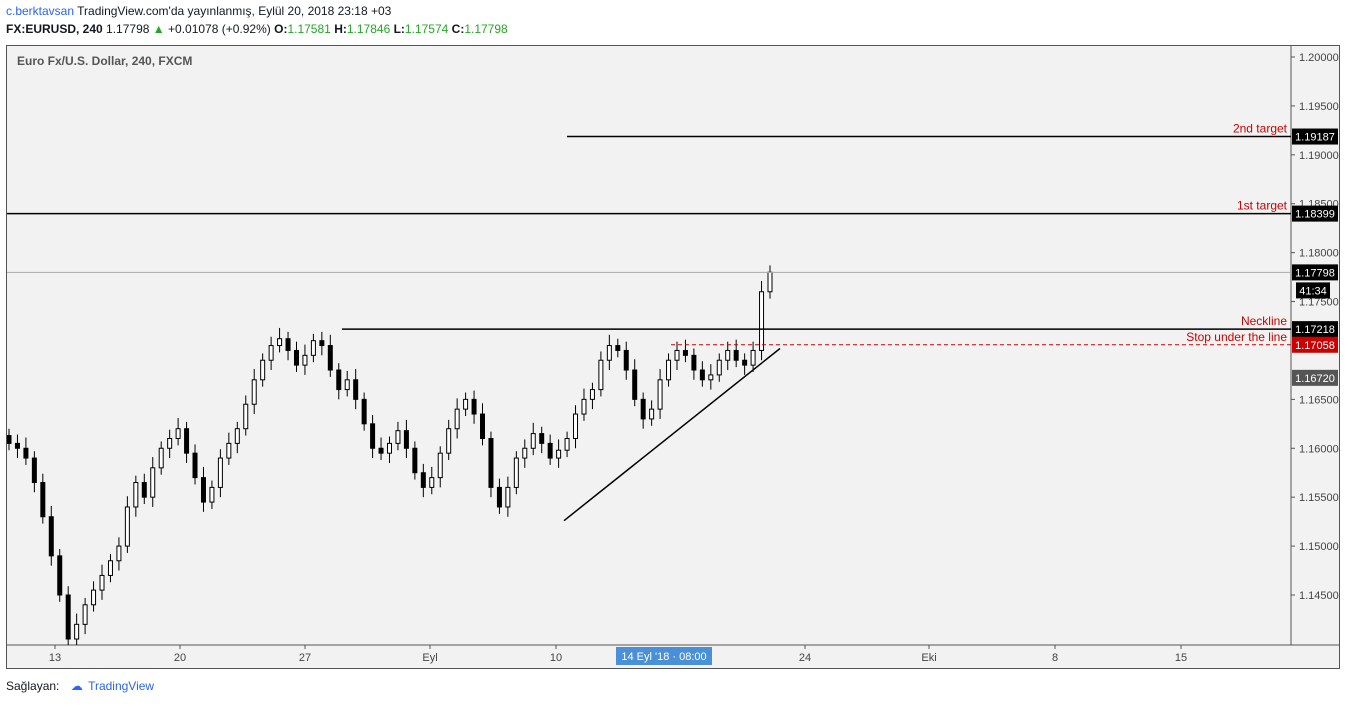 This screenshot has width=1348, height=707. I want to click on price-badge-text: 1.16720, so click(1315, 379).